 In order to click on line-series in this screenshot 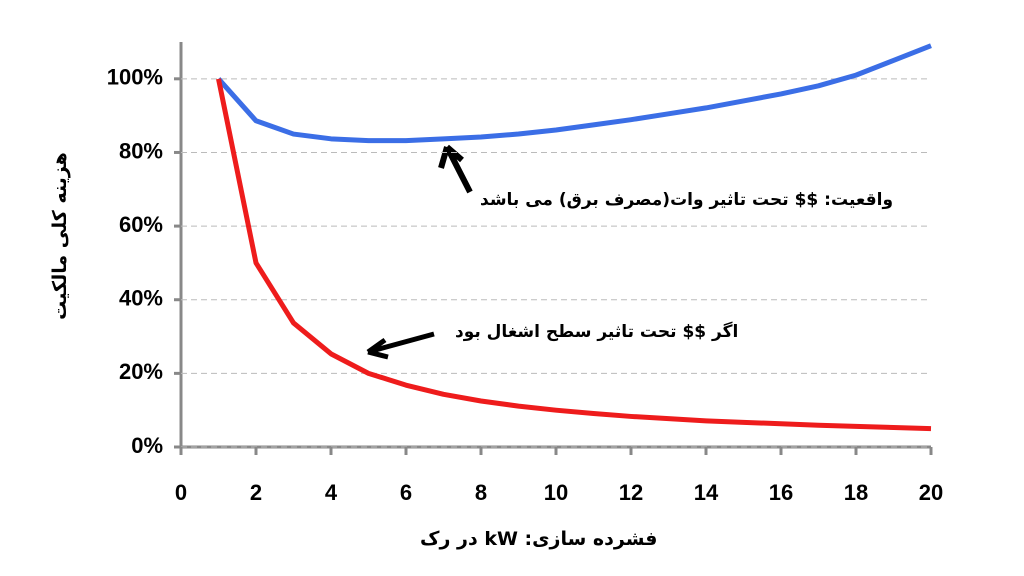, I will do `click(574, 93)`.